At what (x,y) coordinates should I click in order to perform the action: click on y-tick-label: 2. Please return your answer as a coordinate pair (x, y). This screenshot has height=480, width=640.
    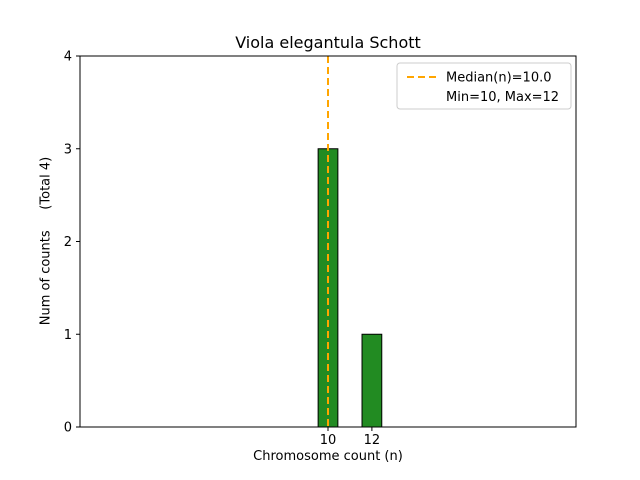
    Looking at the image, I should click on (68, 242).